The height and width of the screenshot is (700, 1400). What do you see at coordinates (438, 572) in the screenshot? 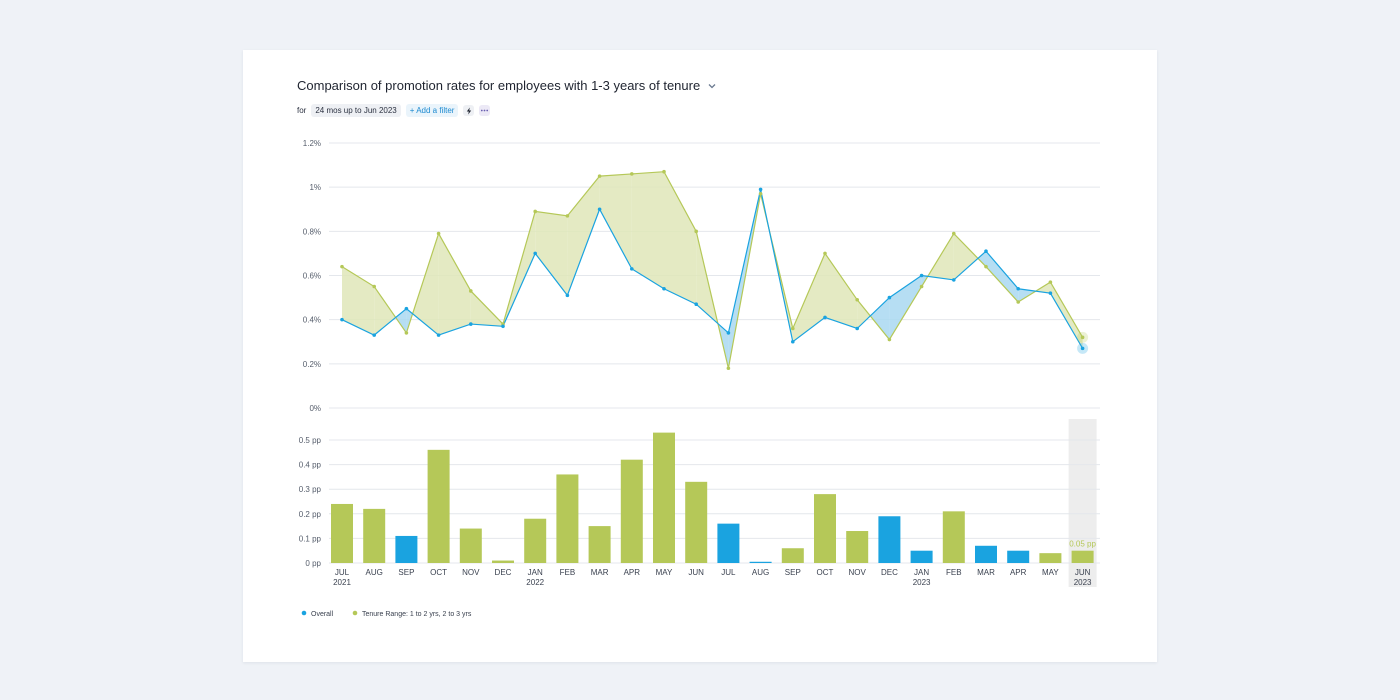
I see `x-tick-label: OCT` at bounding box center [438, 572].